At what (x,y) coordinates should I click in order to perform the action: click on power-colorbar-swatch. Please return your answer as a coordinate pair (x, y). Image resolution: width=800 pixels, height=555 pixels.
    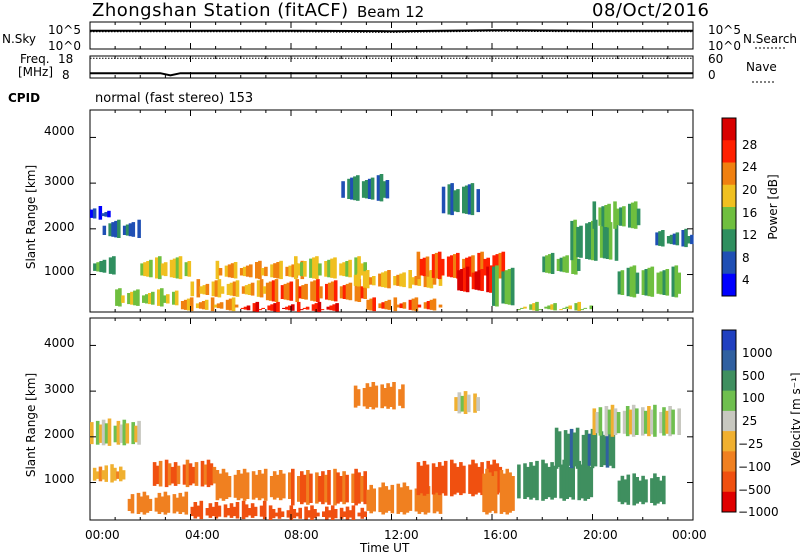
    Looking at the image, I should click on (729, 218).